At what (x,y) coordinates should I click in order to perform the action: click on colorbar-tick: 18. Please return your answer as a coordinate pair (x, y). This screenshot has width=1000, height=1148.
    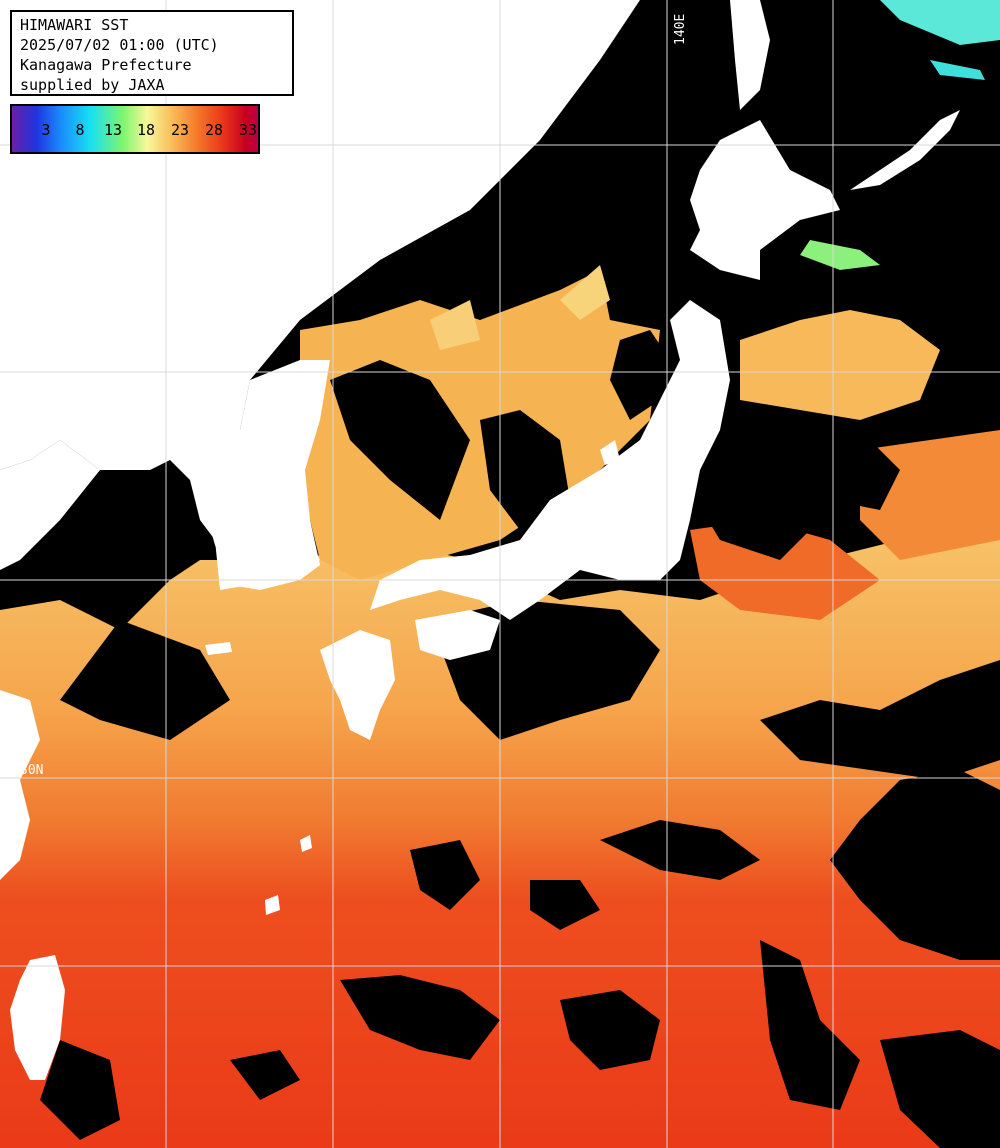
    Looking at the image, I should click on (146, 130).